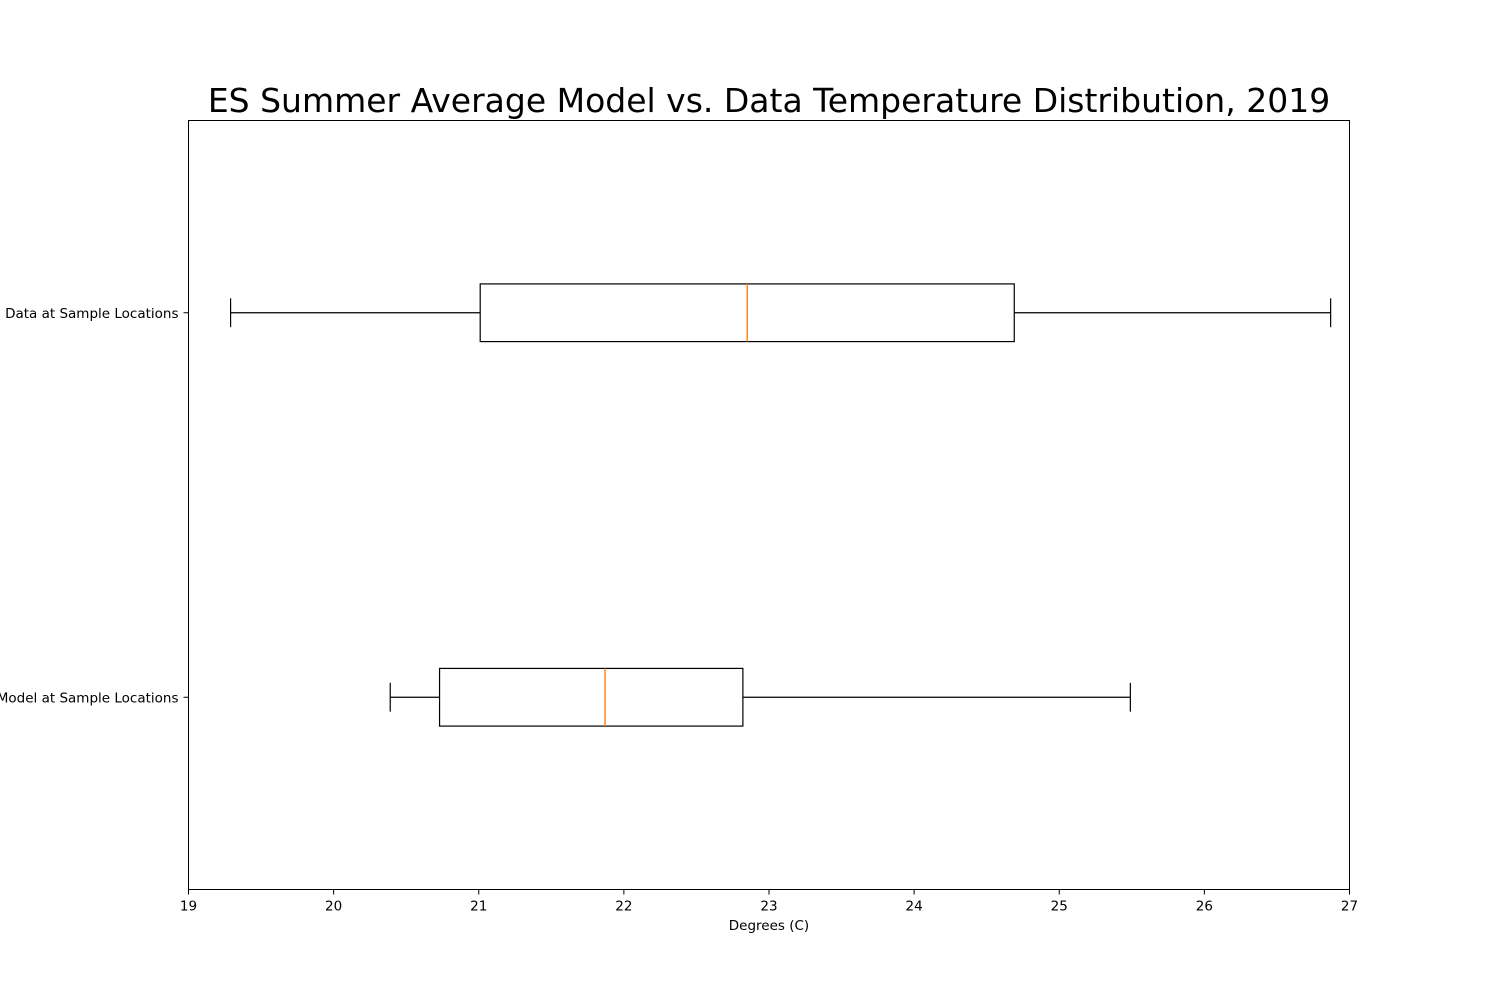  Describe the element at coordinates (89, 698) in the screenshot. I see `y-tick-label: Model at Sample Locations` at that location.